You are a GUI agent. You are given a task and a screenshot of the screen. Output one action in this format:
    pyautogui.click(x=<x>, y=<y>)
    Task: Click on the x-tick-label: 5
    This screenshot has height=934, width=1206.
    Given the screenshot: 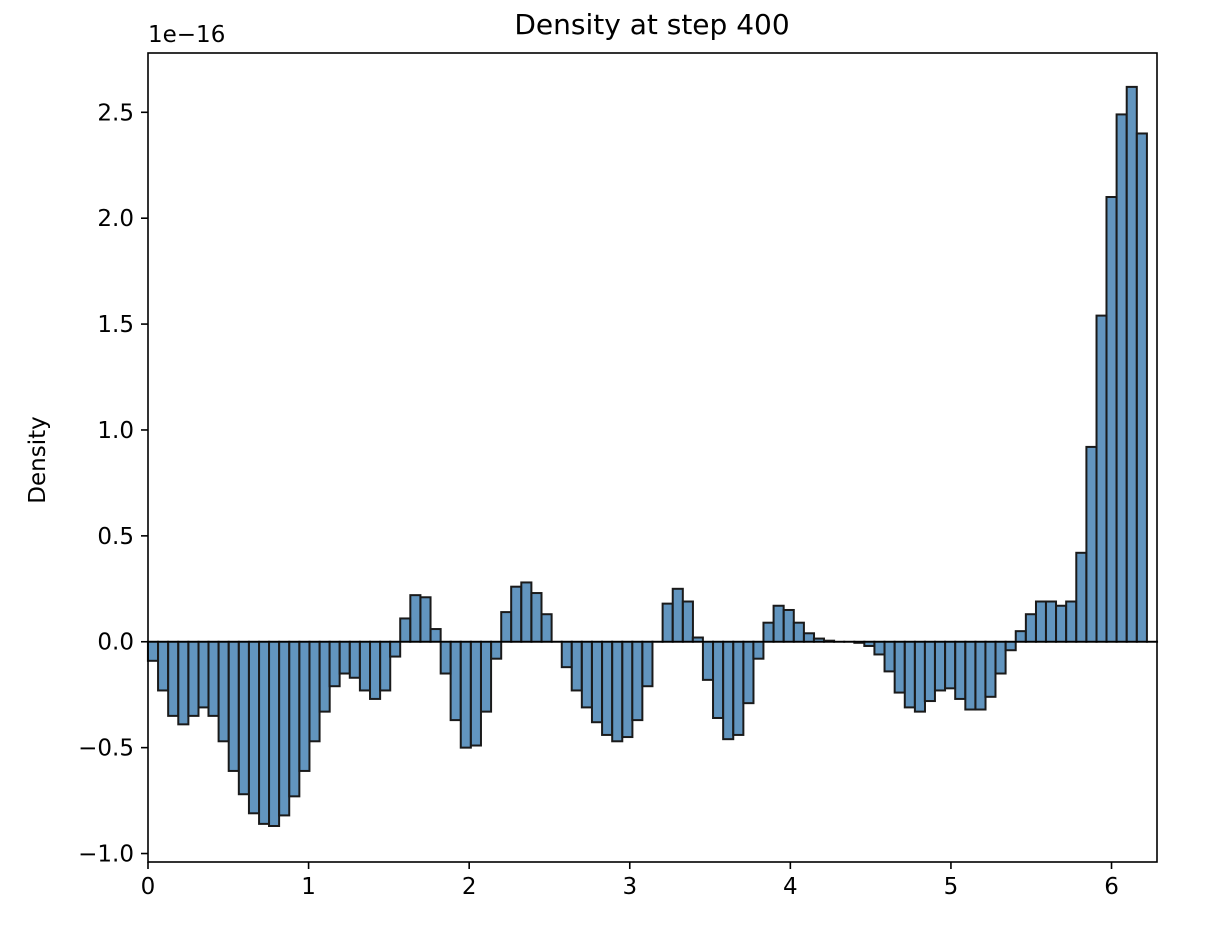 What is the action you would take?
    pyautogui.click(x=951, y=887)
    